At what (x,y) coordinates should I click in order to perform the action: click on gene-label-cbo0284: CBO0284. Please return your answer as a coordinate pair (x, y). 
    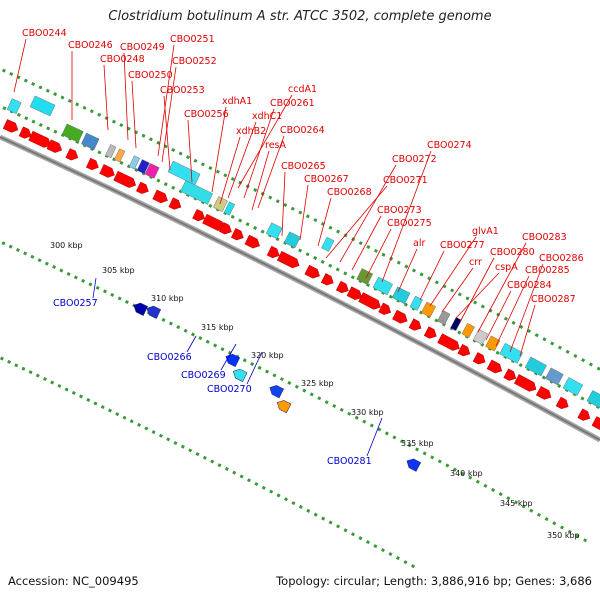
    Looking at the image, I should click on (529, 285).